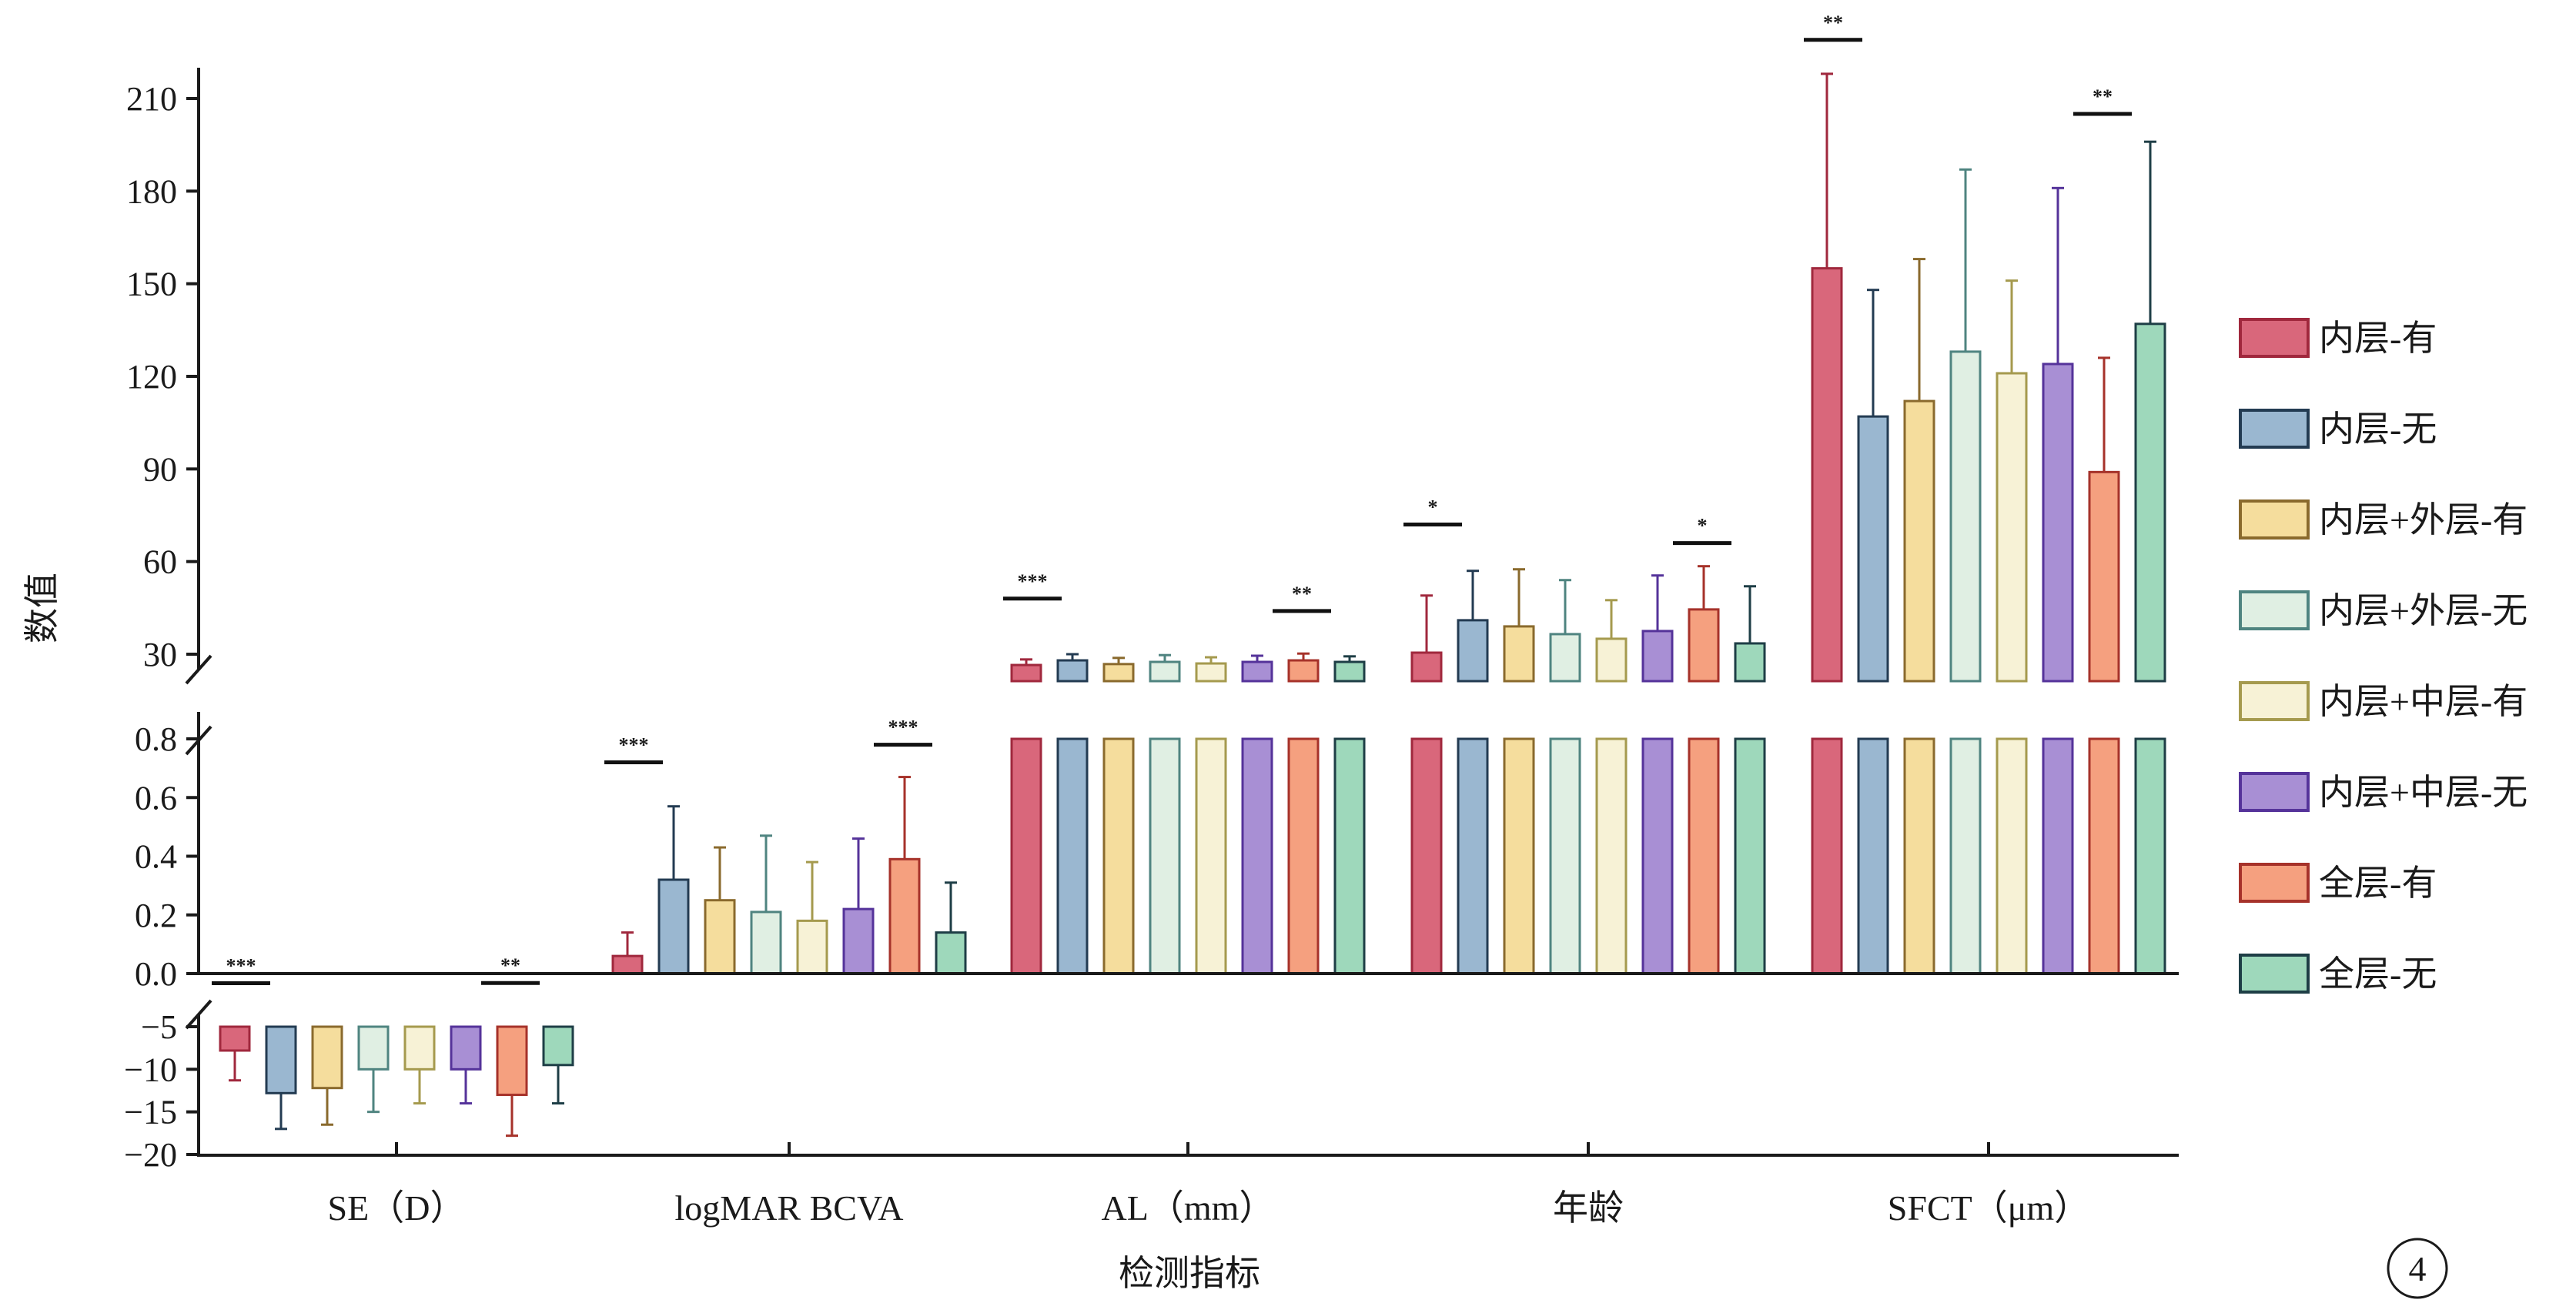  Describe the element at coordinates (2378, 883) in the screenshot. I see `legend-label: 全层-有` at that location.